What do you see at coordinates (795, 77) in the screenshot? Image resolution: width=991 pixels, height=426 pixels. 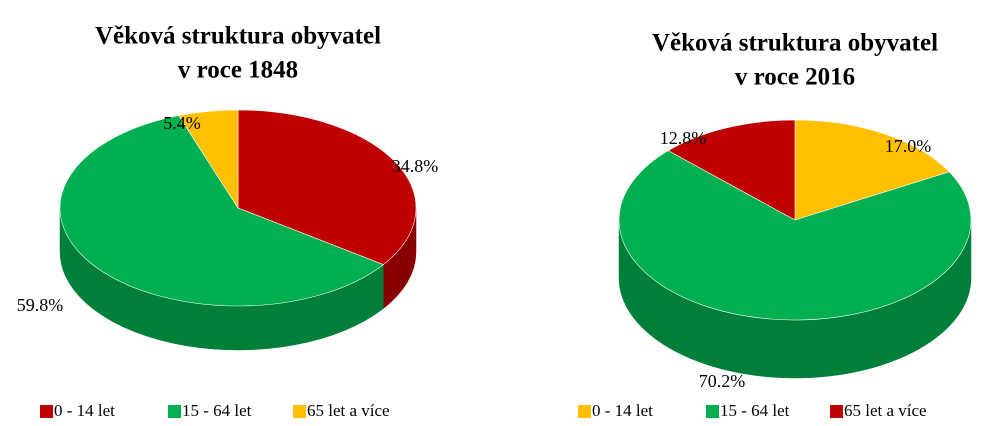 I see `chart-title: v roce 2016` at bounding box center [795, 77].